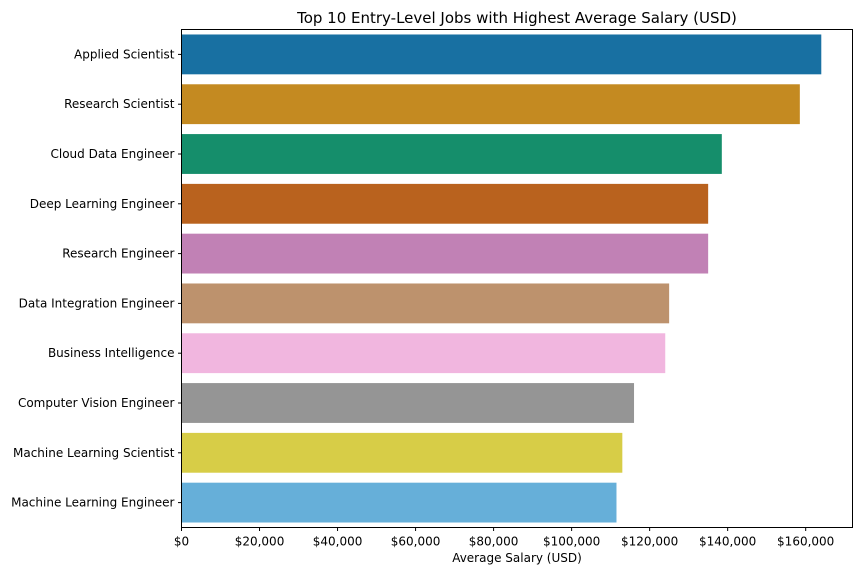 The width and height of the screenshot is (864, 576). Describe the element at coordinates (260, 542) in the screenshot. I see `x-tick-label: $20,000` at that location.